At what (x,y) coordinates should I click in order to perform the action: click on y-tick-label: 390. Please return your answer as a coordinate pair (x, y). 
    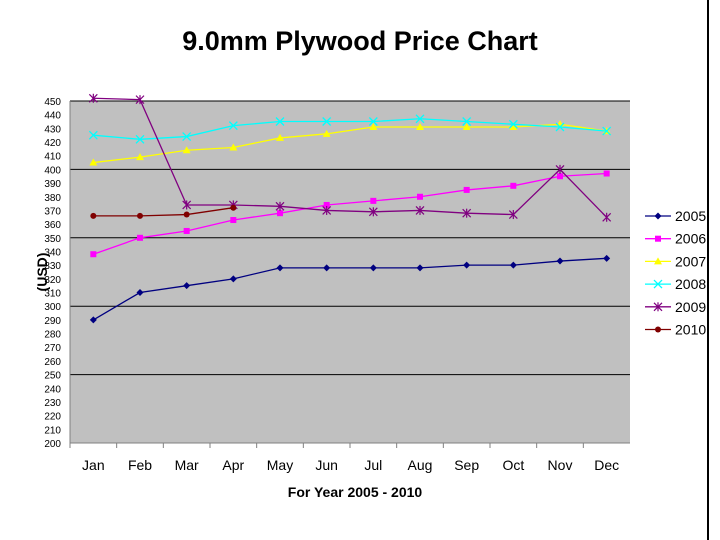
    Looking at the image, I should click on (52, 184).